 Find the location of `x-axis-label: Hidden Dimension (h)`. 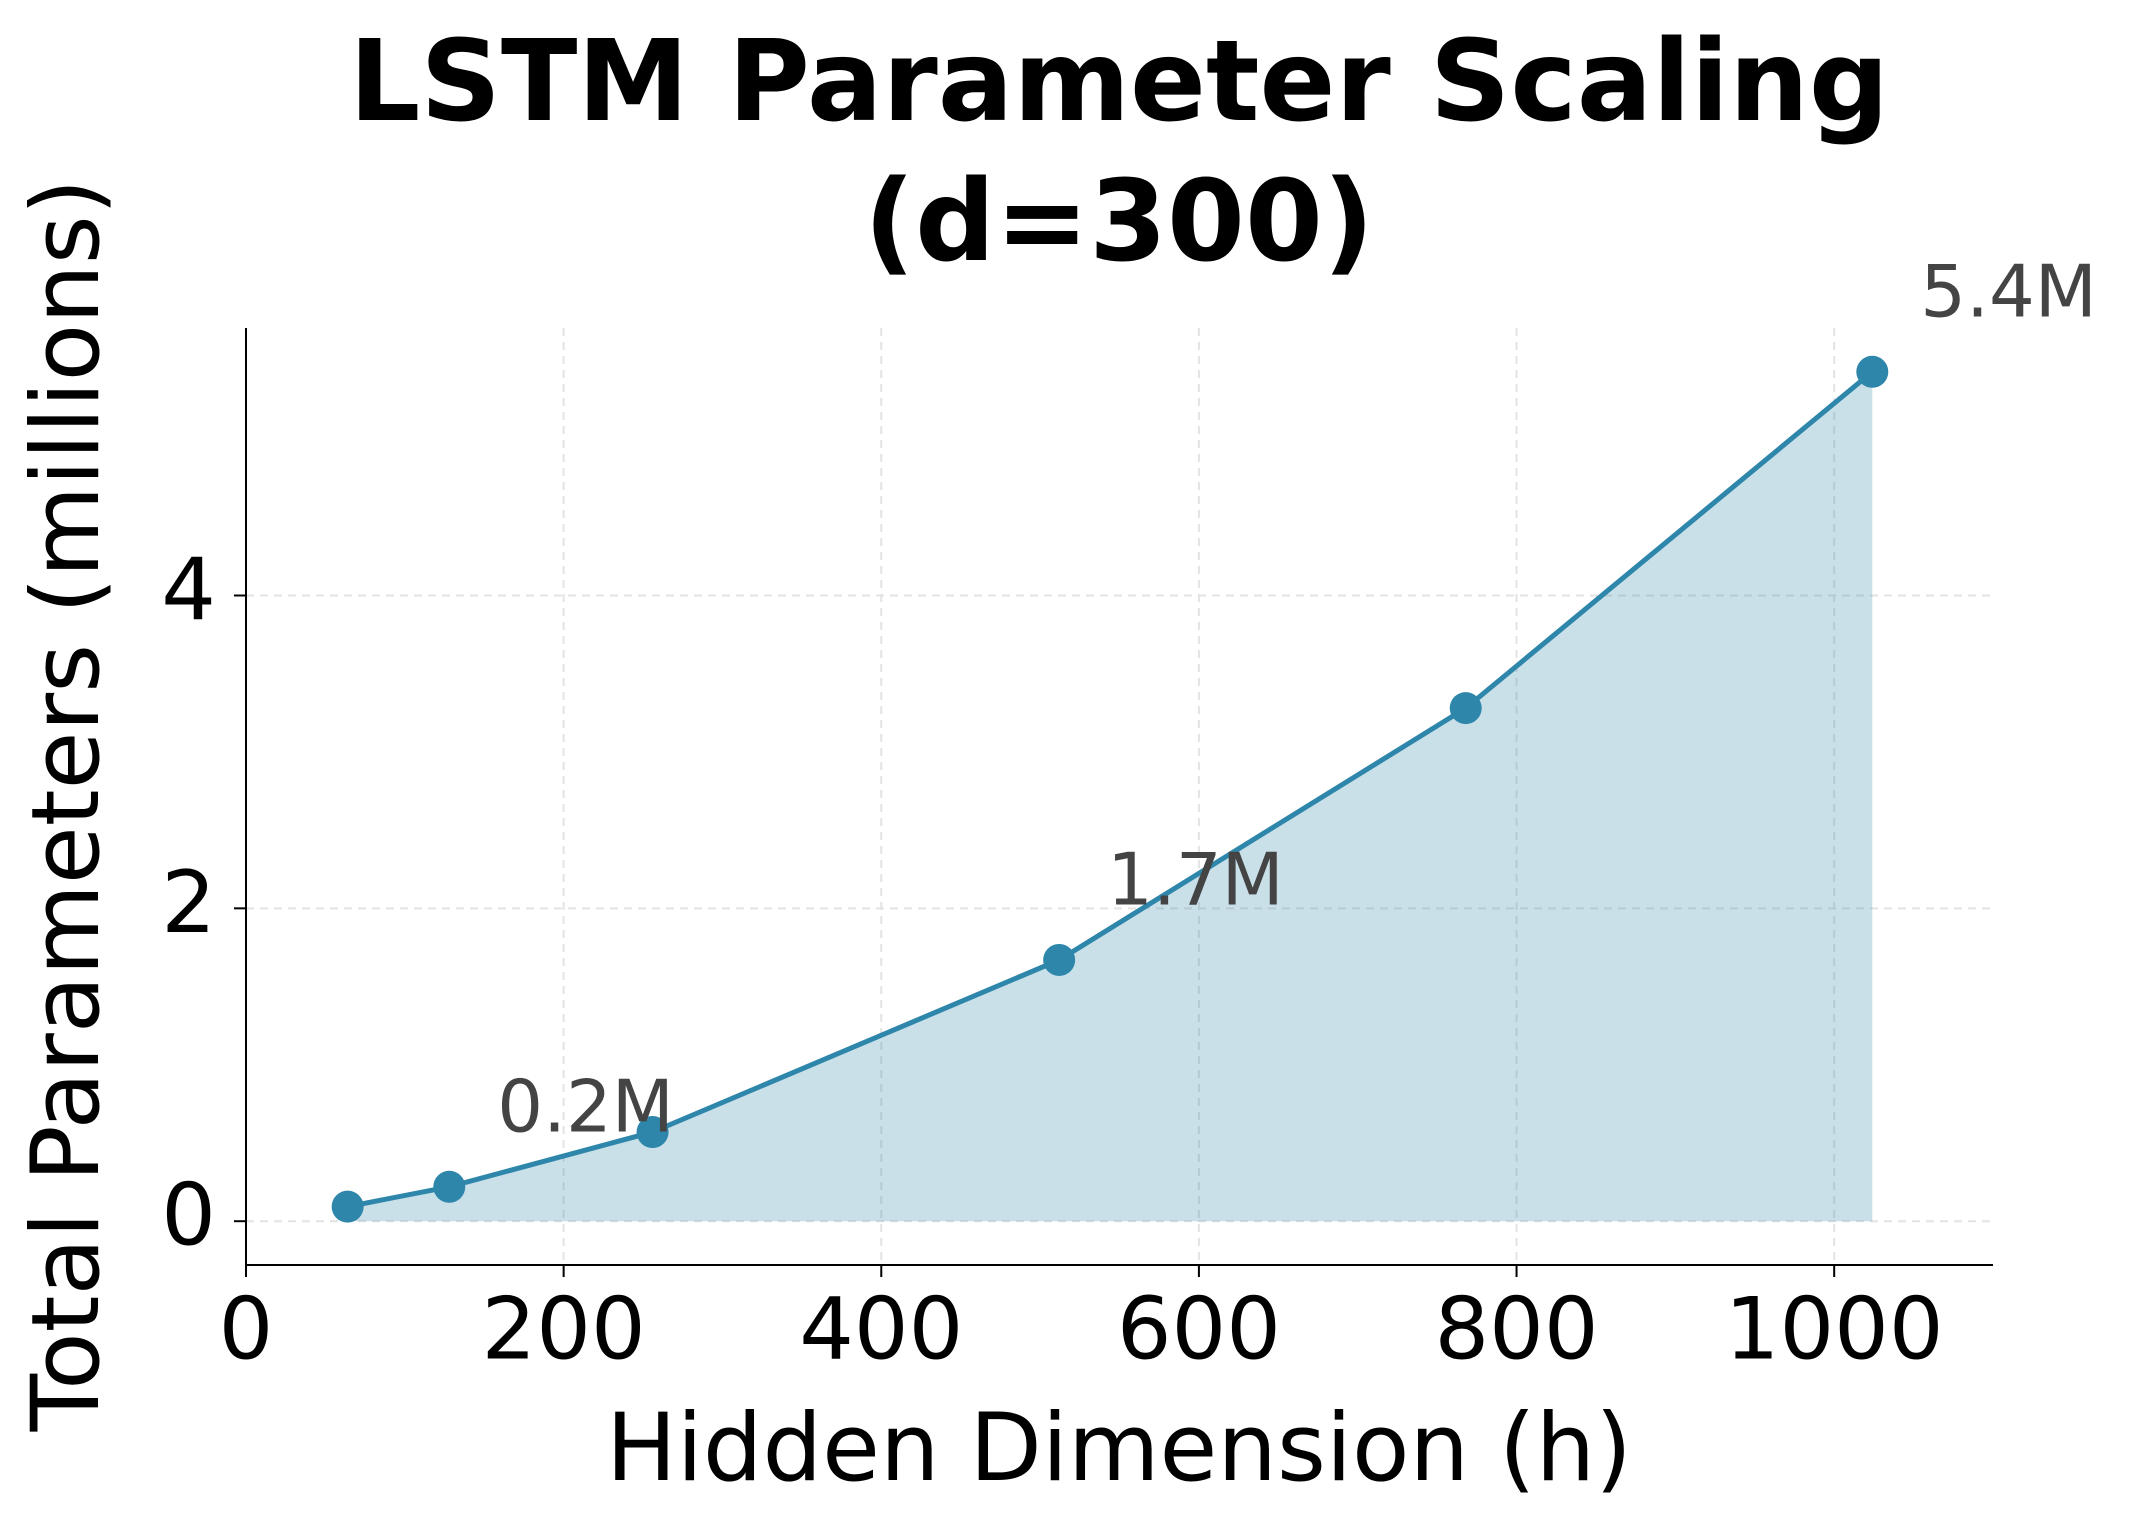

x-axis-label: Hidden Dimension (h) is located at coordinates (1119, 1448).